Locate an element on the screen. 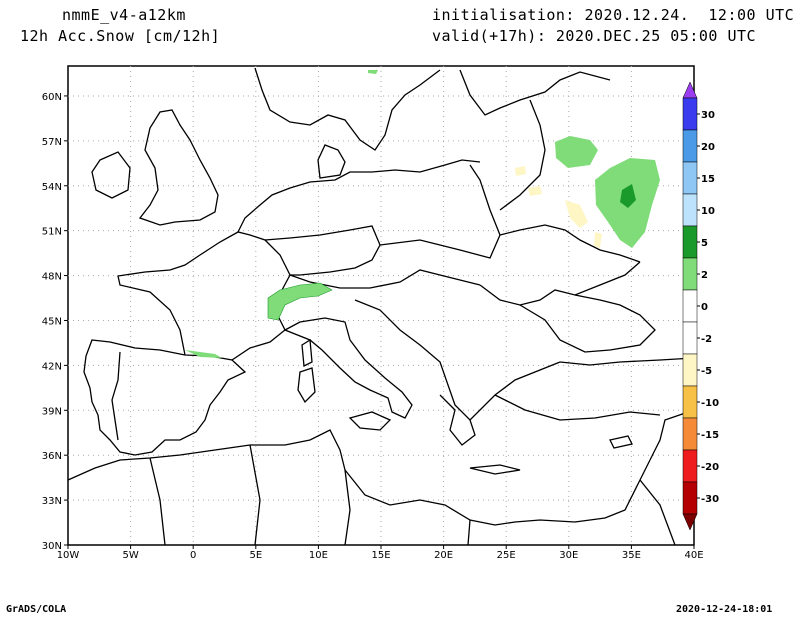 The height and width of the screenshot is (618, 800). great-britain is located at coordinates (178, 167).